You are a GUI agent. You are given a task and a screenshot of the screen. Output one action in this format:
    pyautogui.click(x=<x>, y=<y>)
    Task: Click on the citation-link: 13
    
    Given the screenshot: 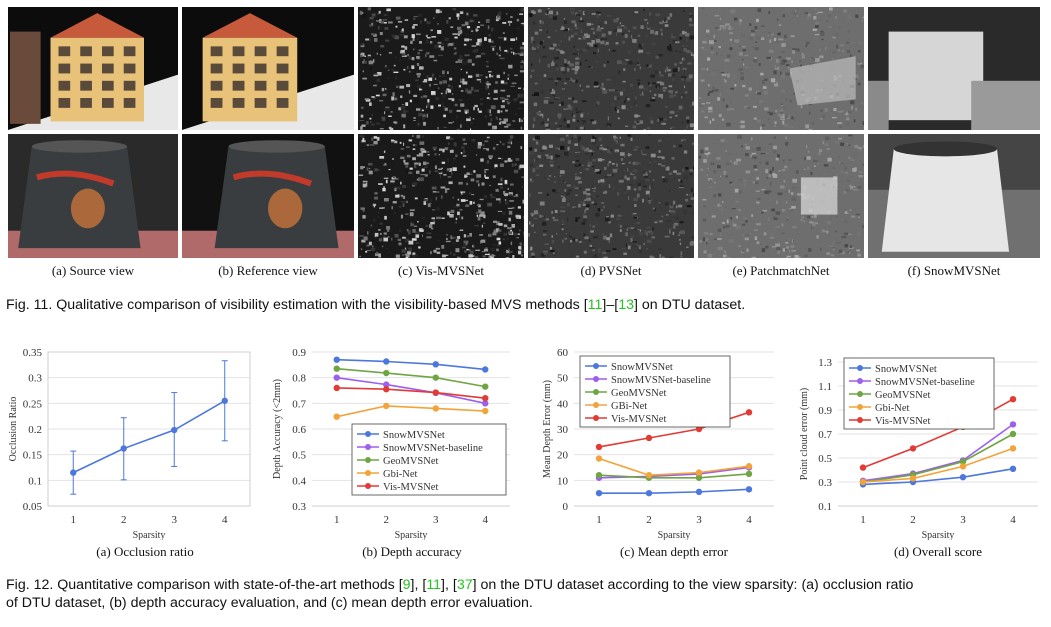 What is the action you would take?
    pyautogui.click(x=626, y=305)
    